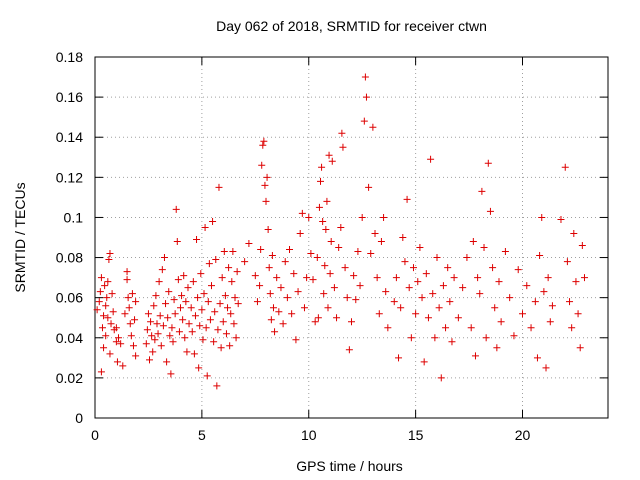  What do you see at coordinates (69, 137) in the screenshot?
I see `y-tick-label: 0.14` at bounding box center [69, 137].